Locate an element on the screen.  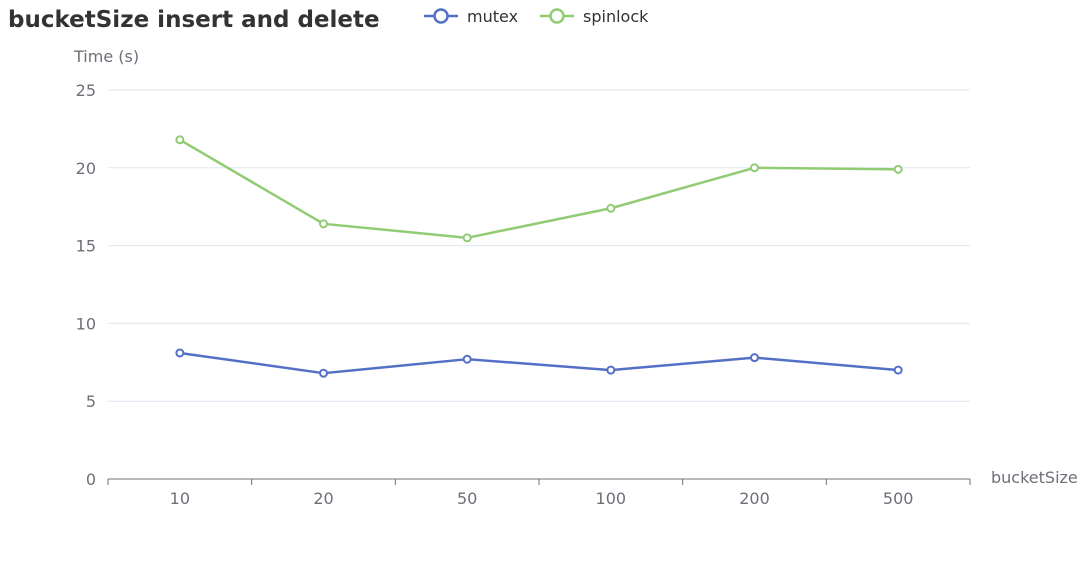
x-tick-label: 200 is located at coordinates (754, 498).